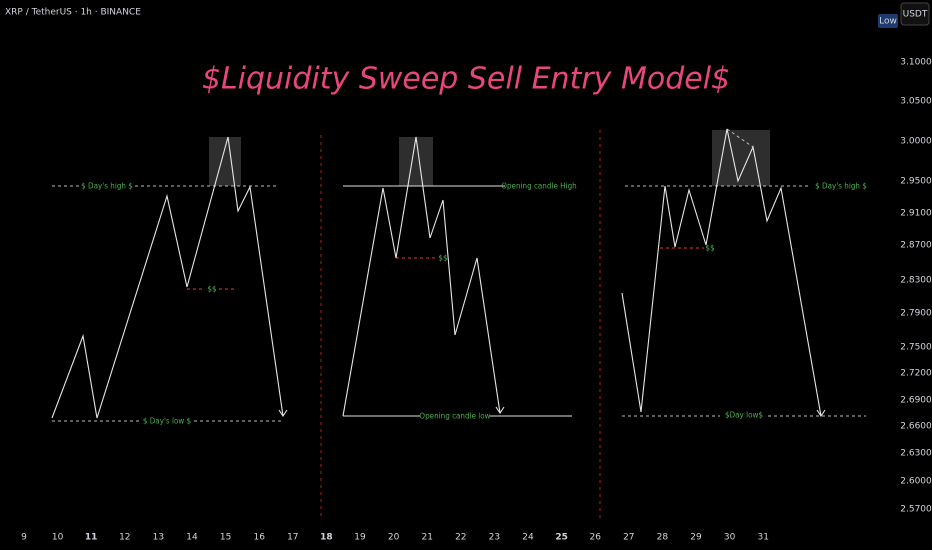 This screenshot has width=932, height=550. Describe the element at coordinates (916, 314) in the screenshot. I see `price-label: 2.7900` at that location.